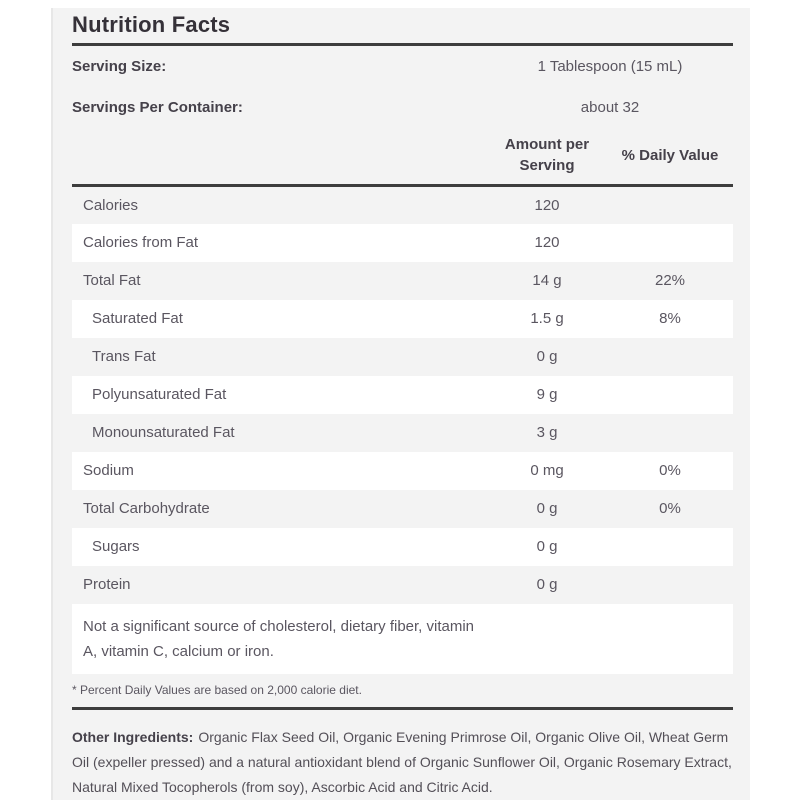 Image resolution: width=800 pixels, height=800 pixels. What do you see at coordinates (610, 107) in the screenshot?
I see `servings-per-container-value: about 32` at bounding box center [610, 107].